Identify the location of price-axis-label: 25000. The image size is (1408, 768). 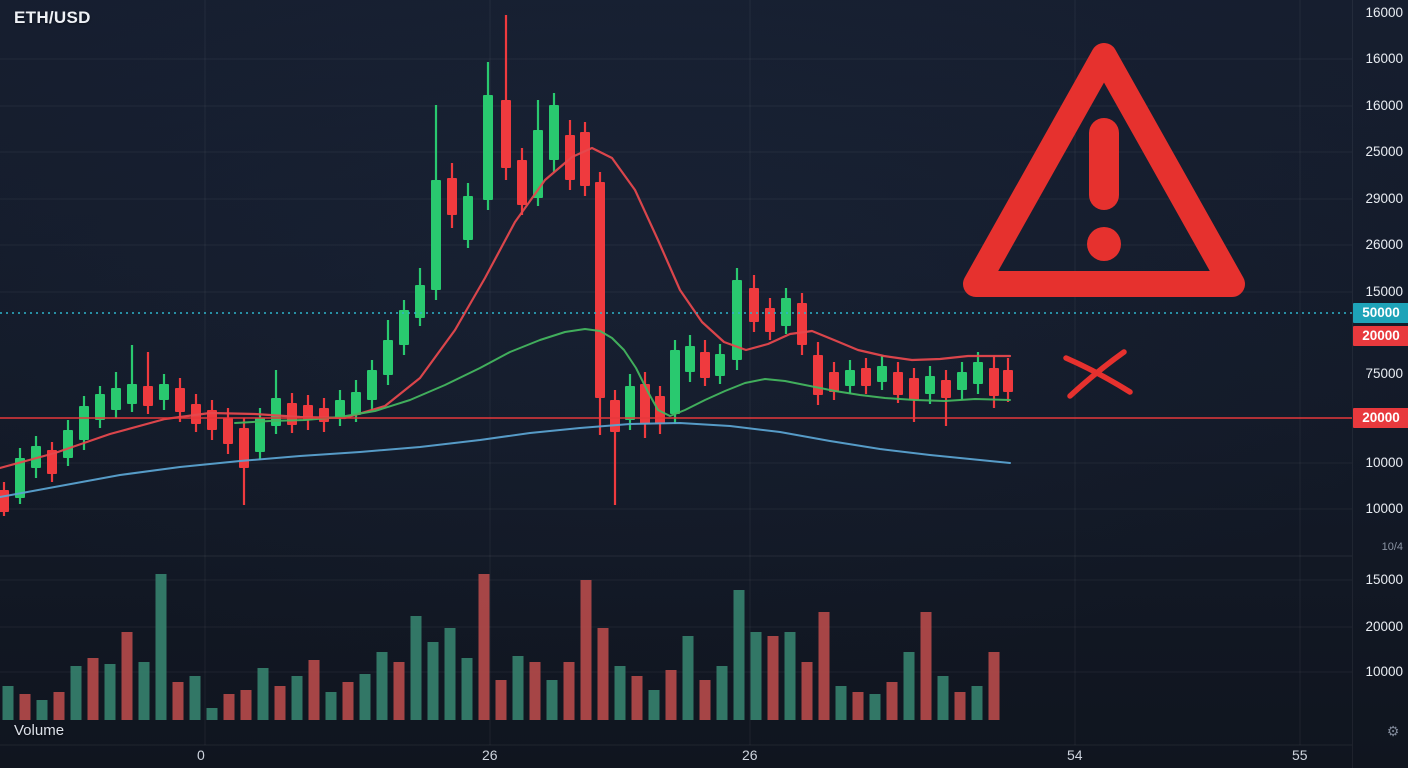
(1384, 151).